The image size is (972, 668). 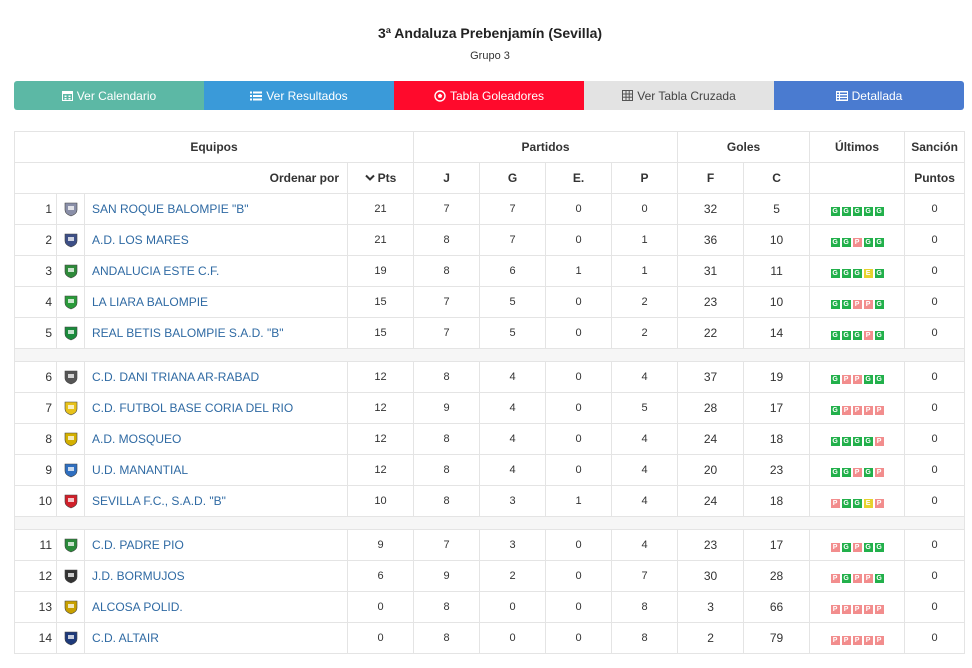 I want to click on drawn-cell: 0, so click(x=579, y=377).